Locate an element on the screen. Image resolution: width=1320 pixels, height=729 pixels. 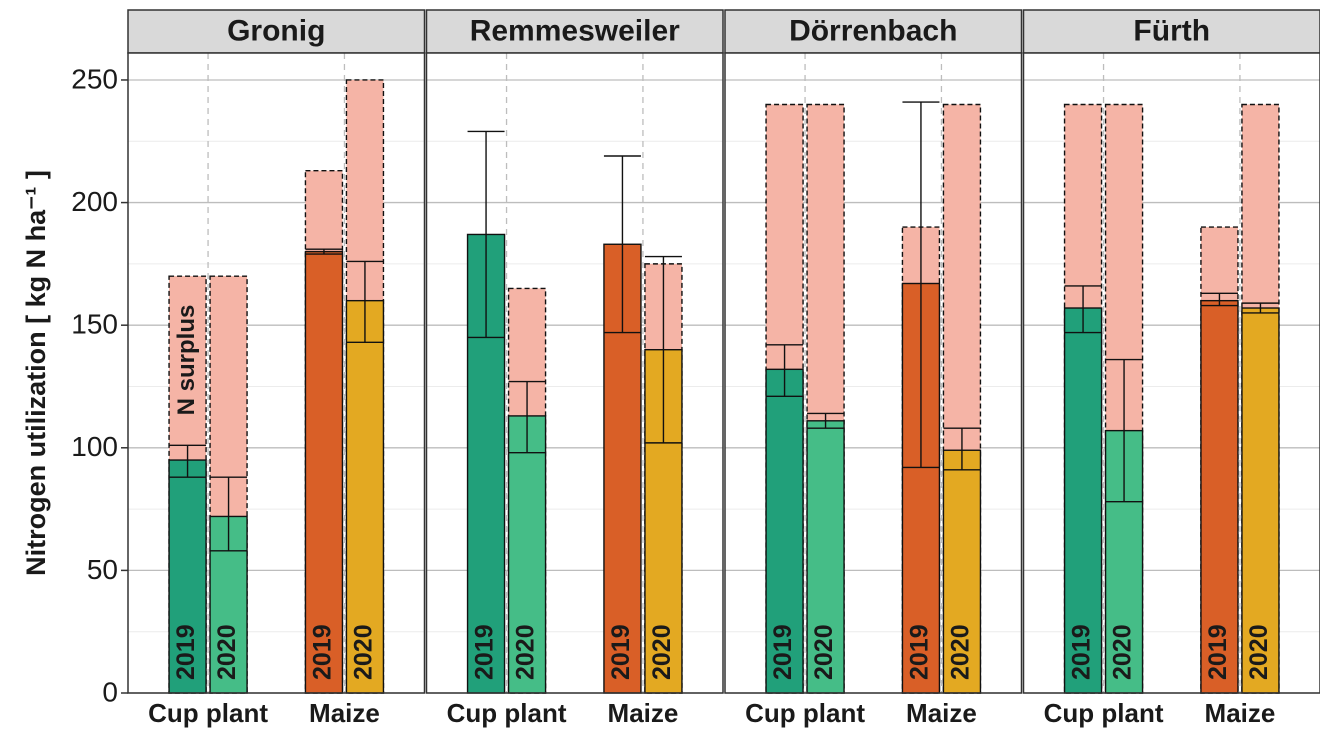
y-tick-label: 50 is located at coordinates (102, 569).